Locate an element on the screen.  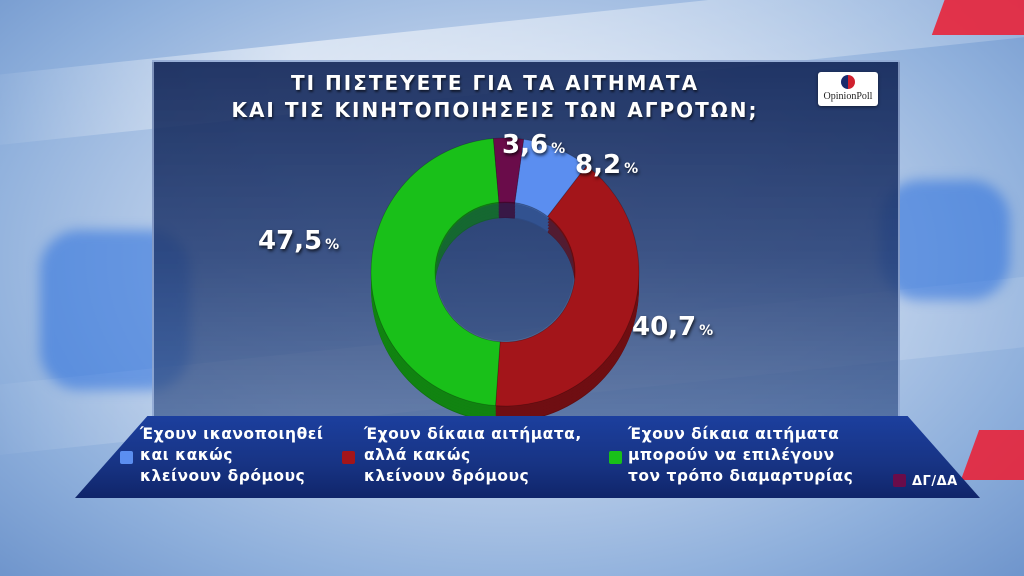
donut-hole is located at coordinates (505, 272).